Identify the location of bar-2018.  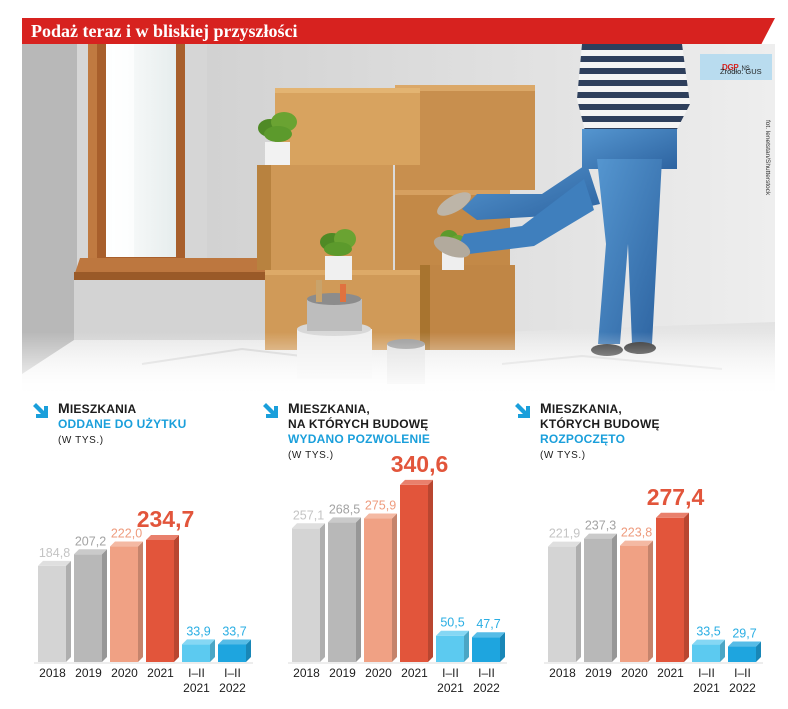
(564, 601).